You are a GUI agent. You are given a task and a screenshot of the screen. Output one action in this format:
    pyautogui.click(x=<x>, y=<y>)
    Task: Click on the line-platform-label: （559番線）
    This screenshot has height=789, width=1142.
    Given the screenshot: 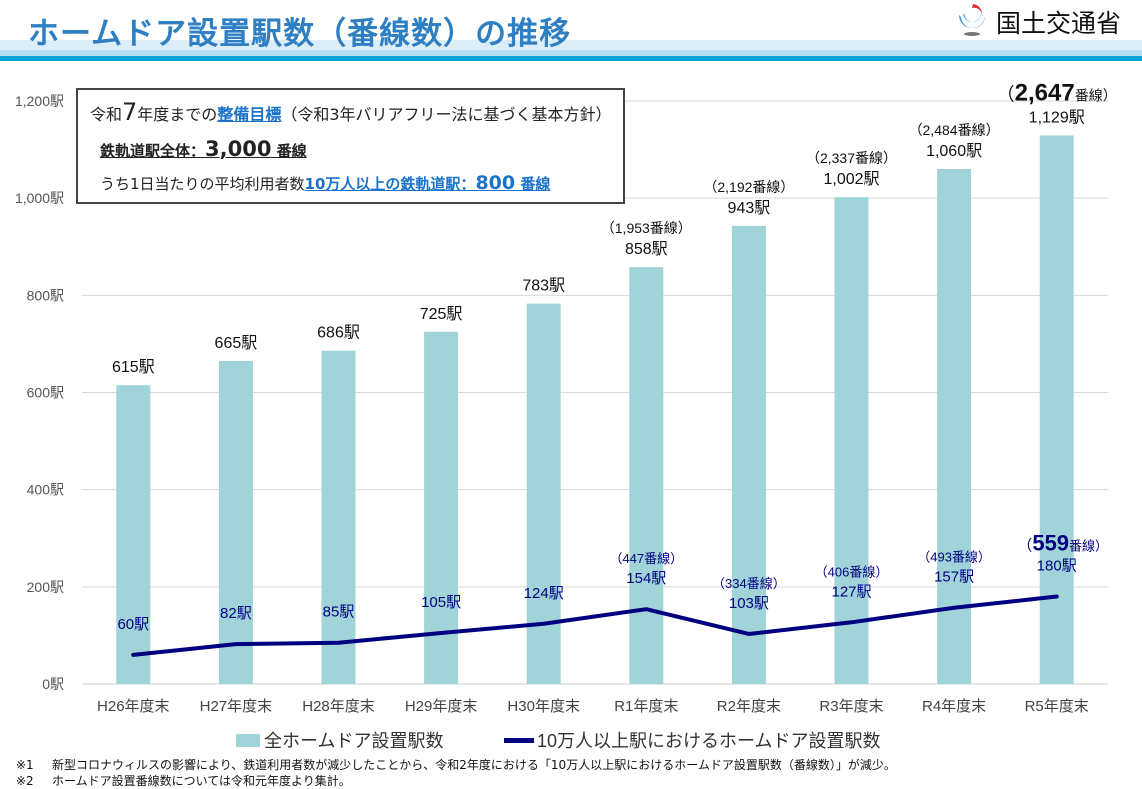 What is the action you would take?
    pyautogui.click(x=1062, y=543)
    